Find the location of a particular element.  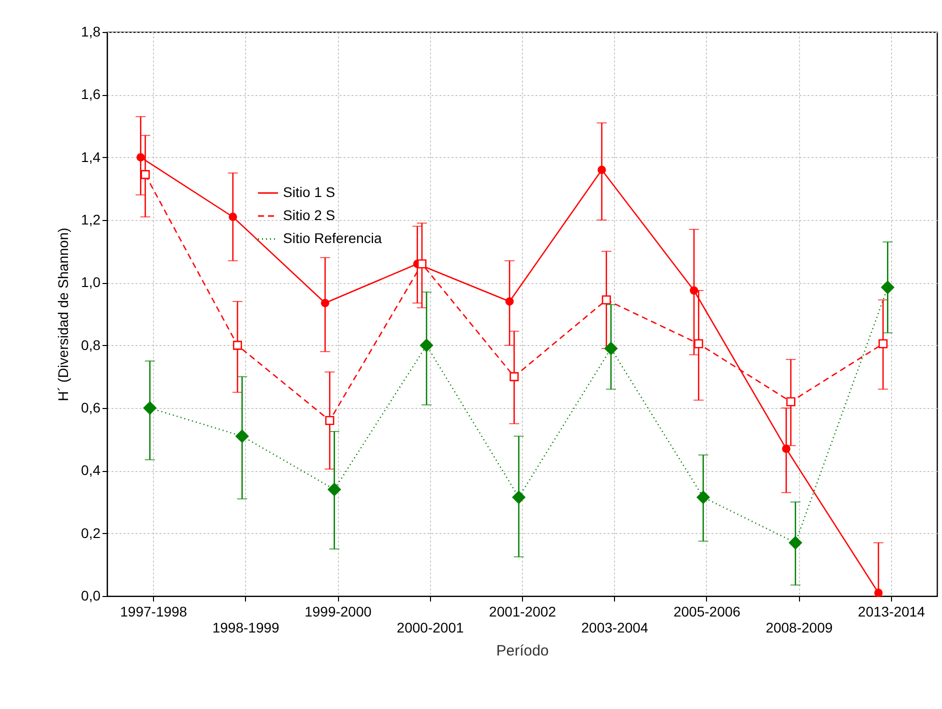

y-tick-label: 1,0 is located at coordinates (91, 282).